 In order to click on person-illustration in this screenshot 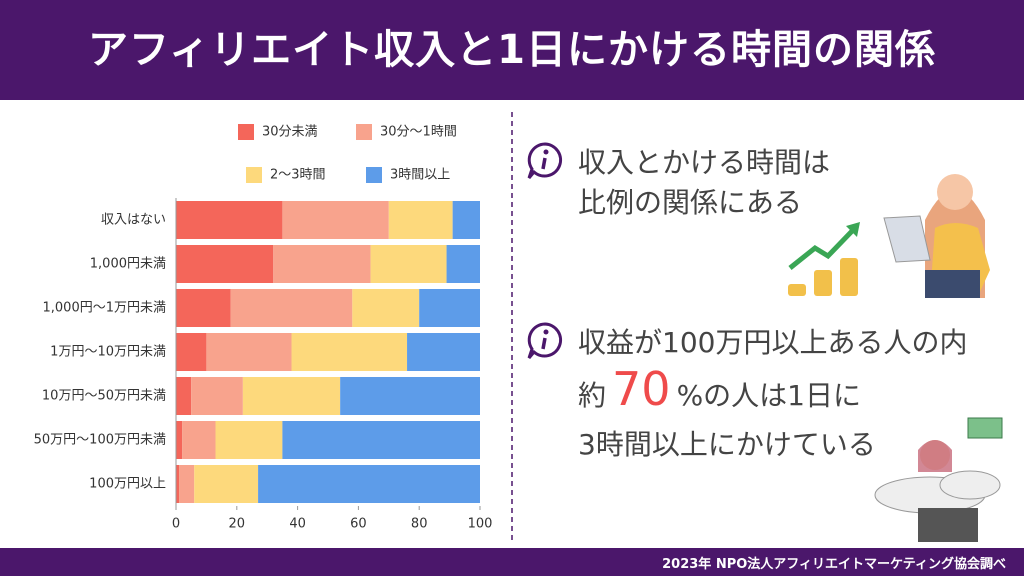, I will do `click(936, 236)`.